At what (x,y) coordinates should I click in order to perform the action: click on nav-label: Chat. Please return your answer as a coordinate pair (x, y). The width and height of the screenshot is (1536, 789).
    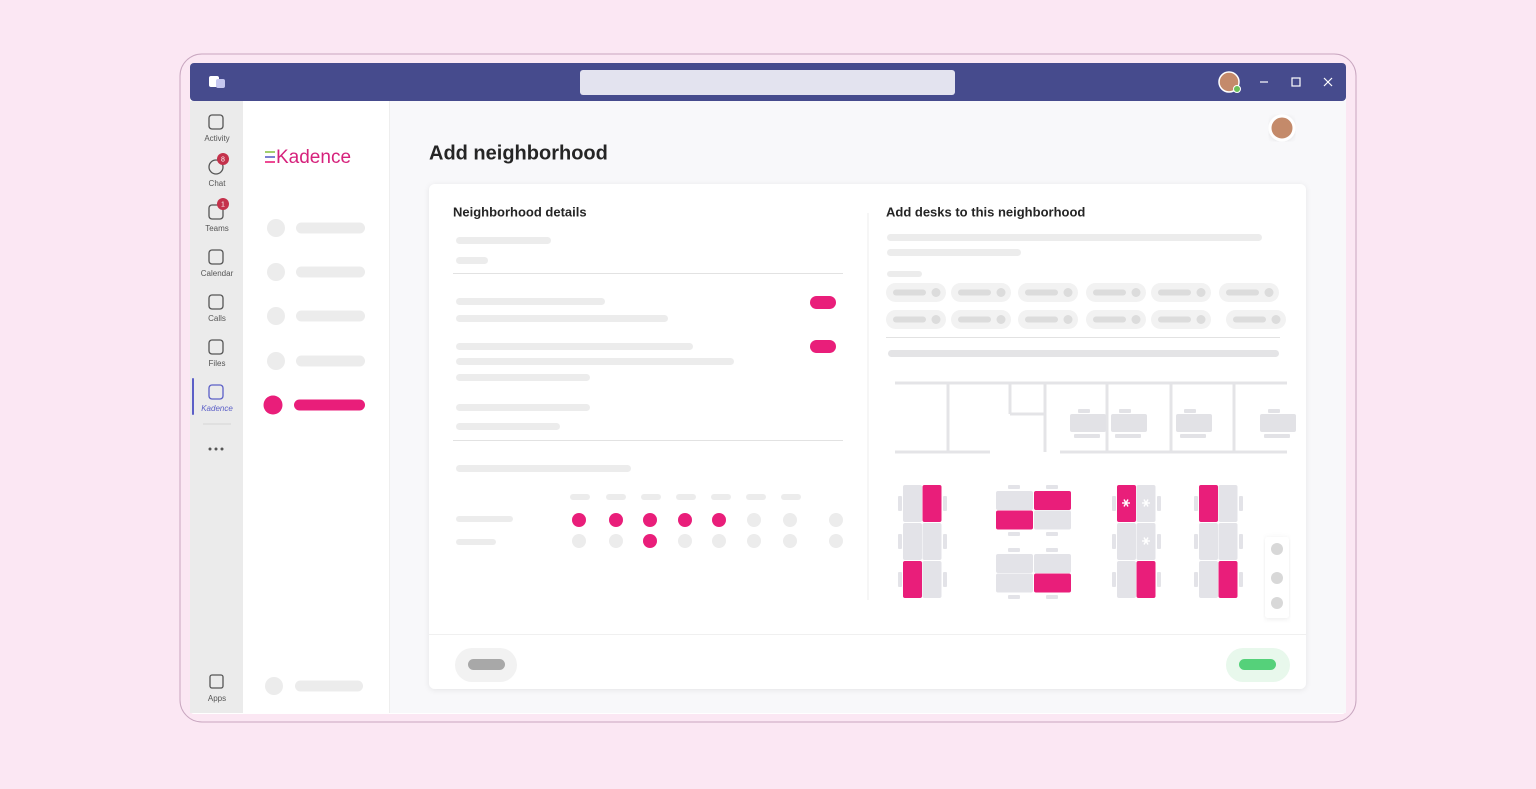
    Looking at the image, I should click on (218, 183).